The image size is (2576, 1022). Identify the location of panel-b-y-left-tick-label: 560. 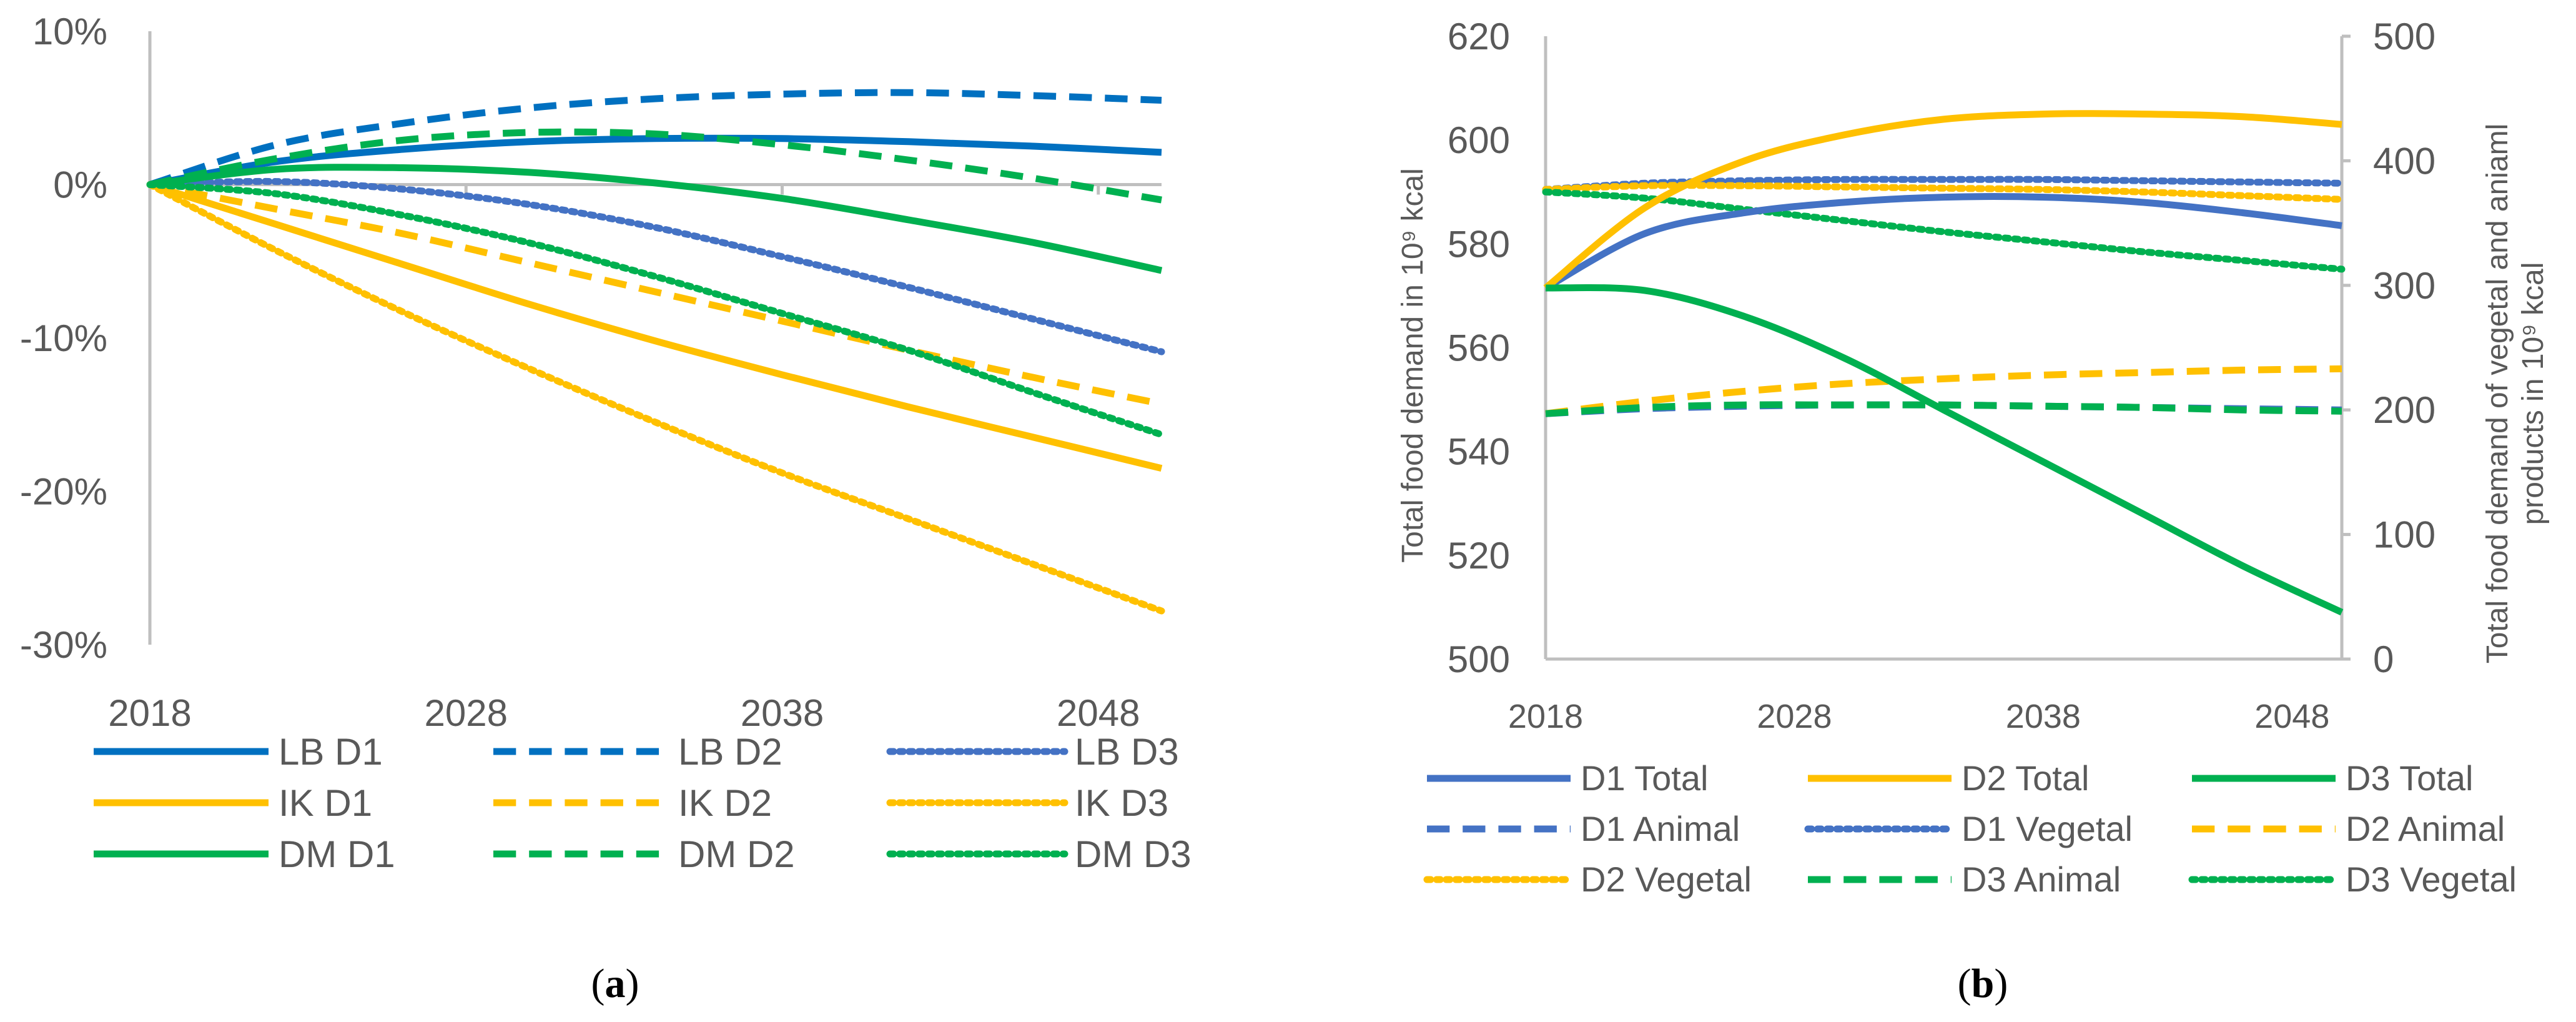
(1479, 348).